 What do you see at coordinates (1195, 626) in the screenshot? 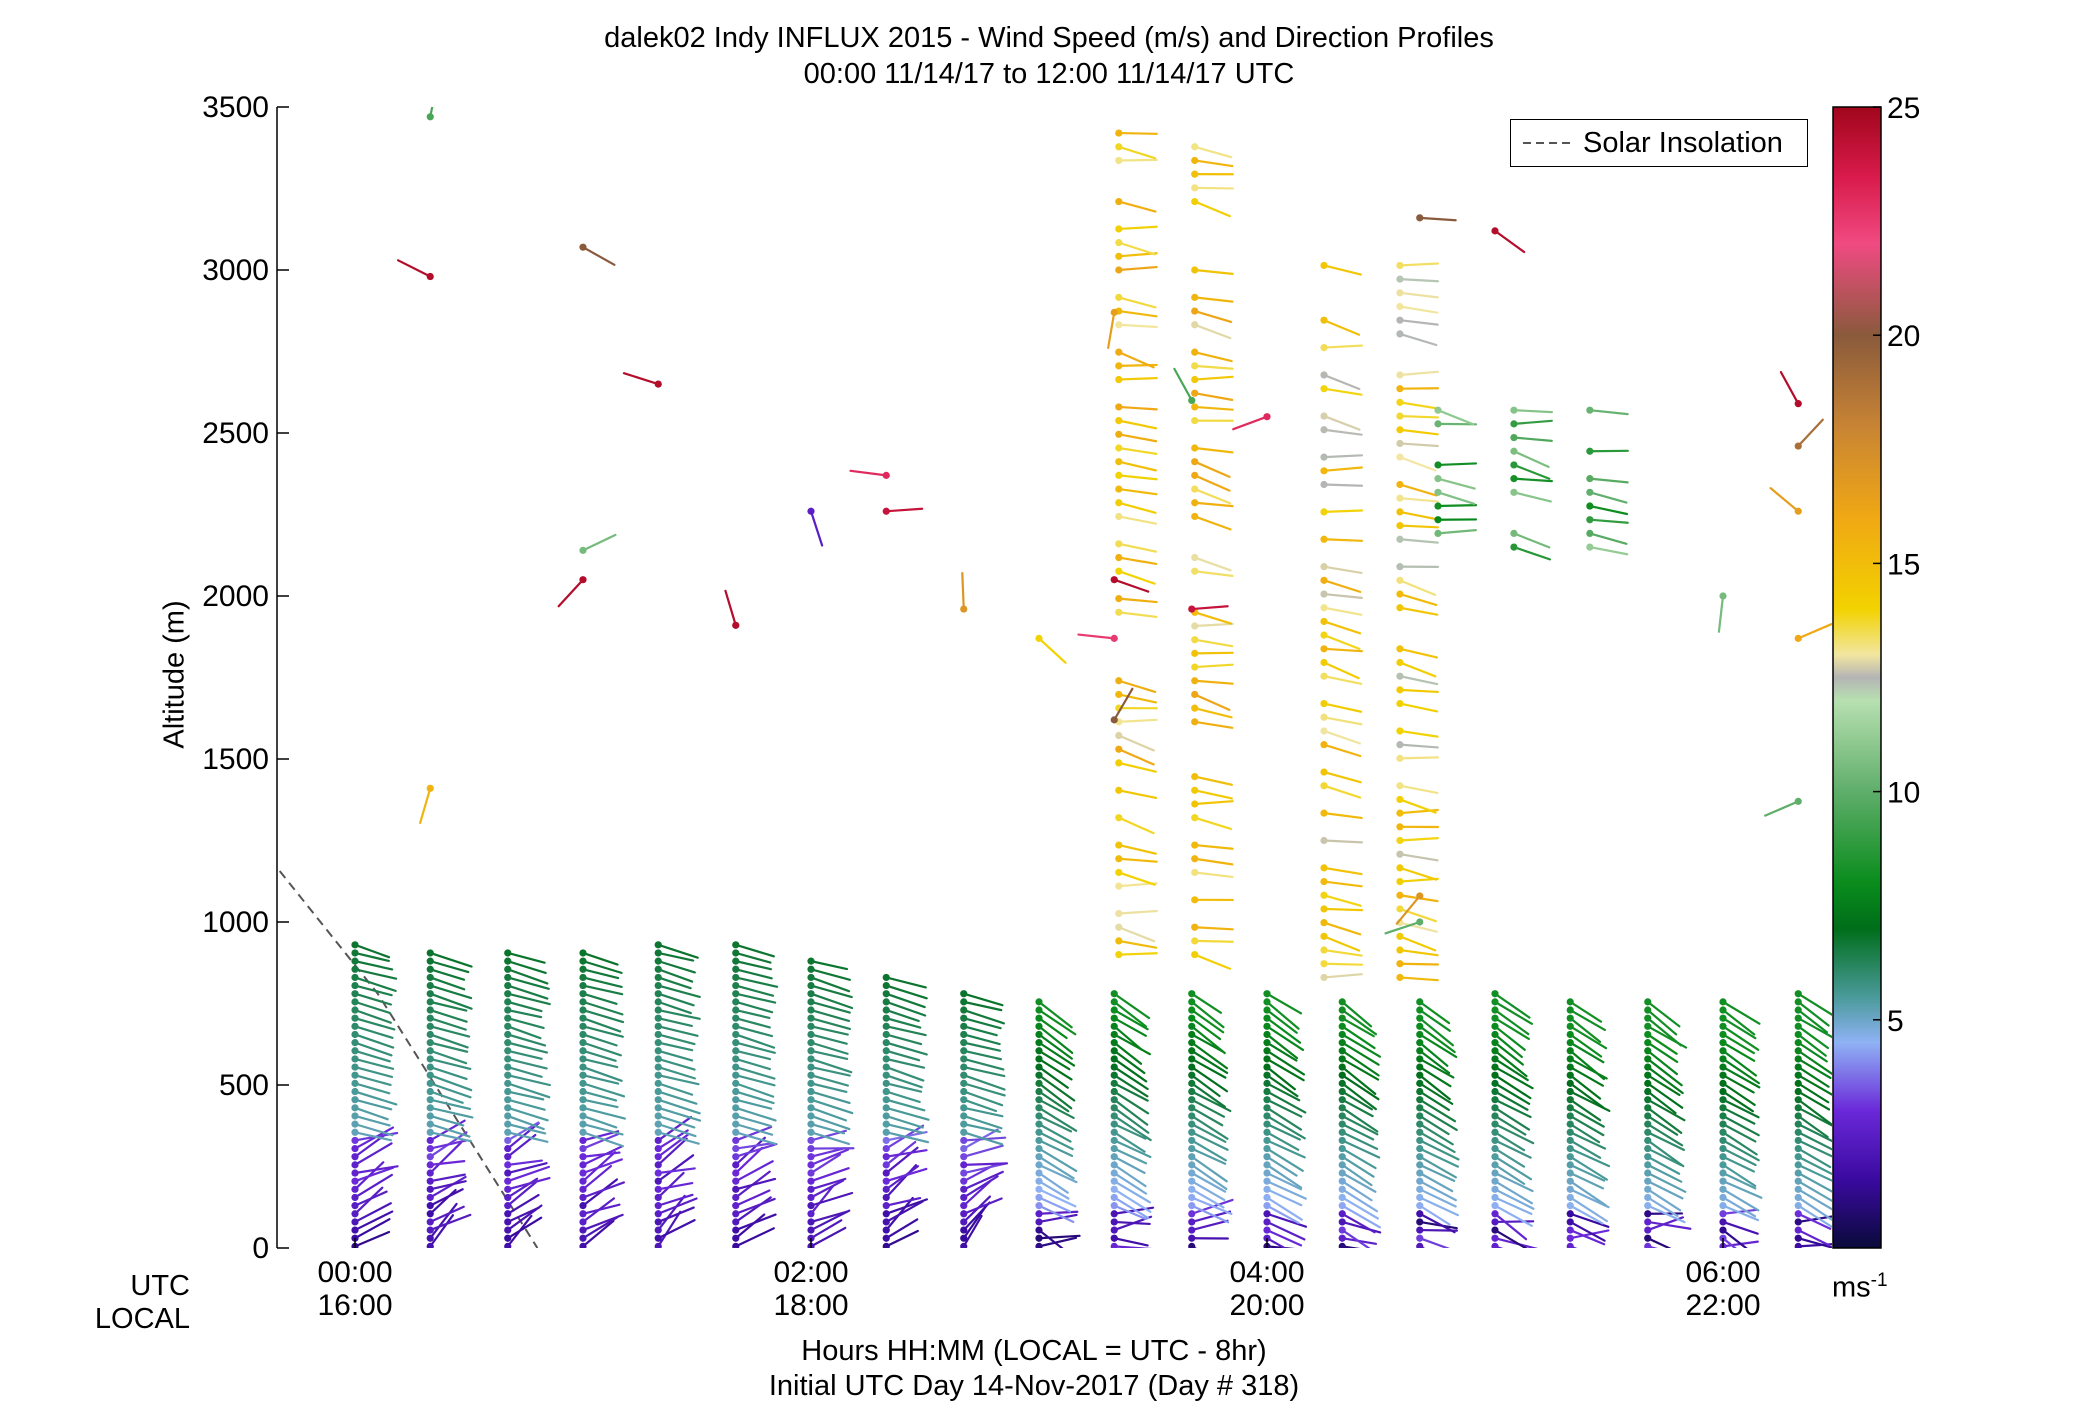
I see `barb-upper-0-3.68-1908-dot` at bounding box center [1195, 626].